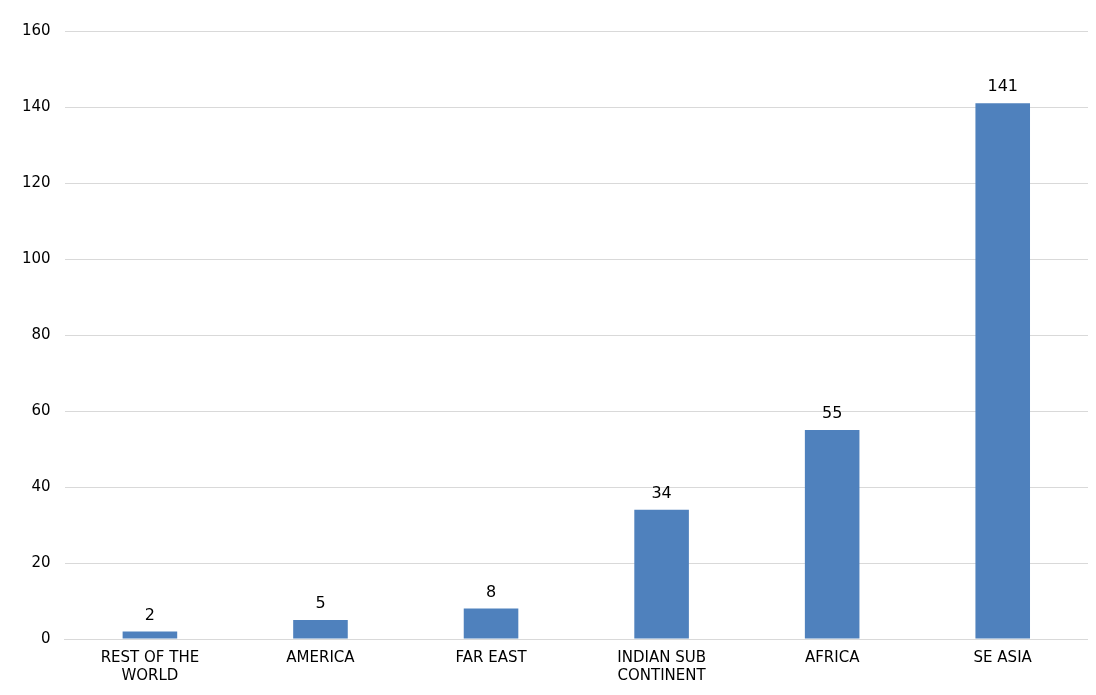  What do you see at coordinates (1002, 86) in the screenshot?
I see `data-label: 141` at bounding box center [1002, 86].